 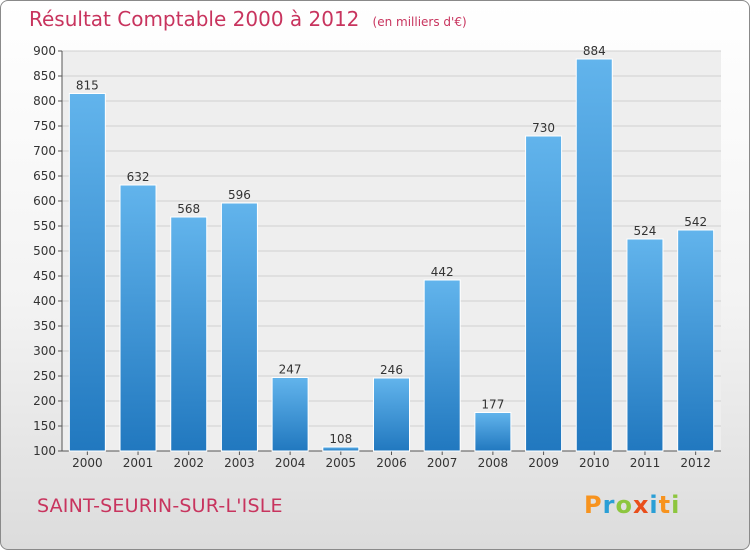 What do you see at coordinates (44, 301) in the screenshot?
I see `y-tick-label: 400` at bounding box center [44, 301].